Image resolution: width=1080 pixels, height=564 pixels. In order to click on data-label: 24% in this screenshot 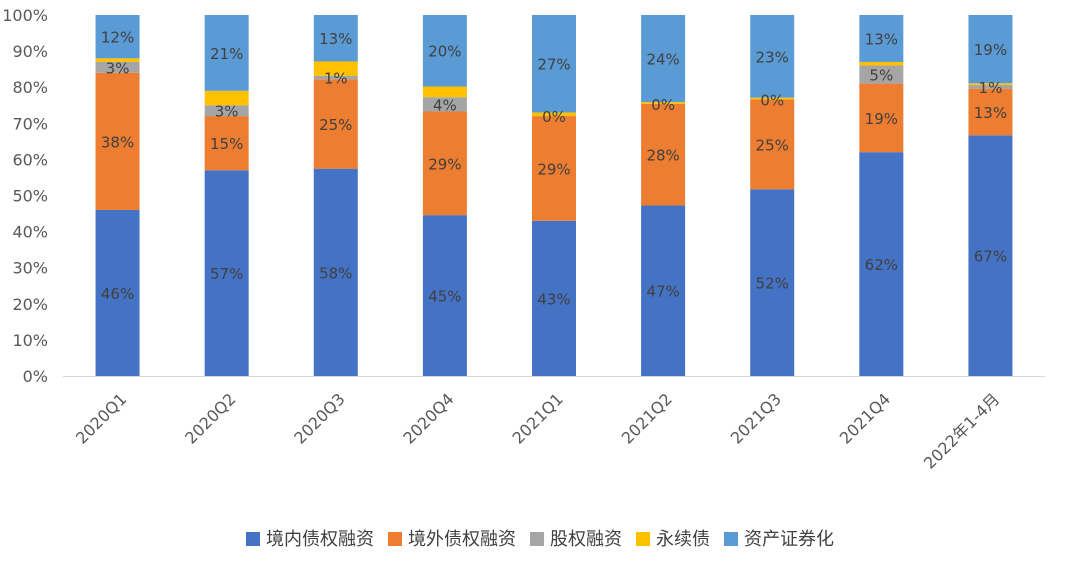, I will do `click(662, 60)`.